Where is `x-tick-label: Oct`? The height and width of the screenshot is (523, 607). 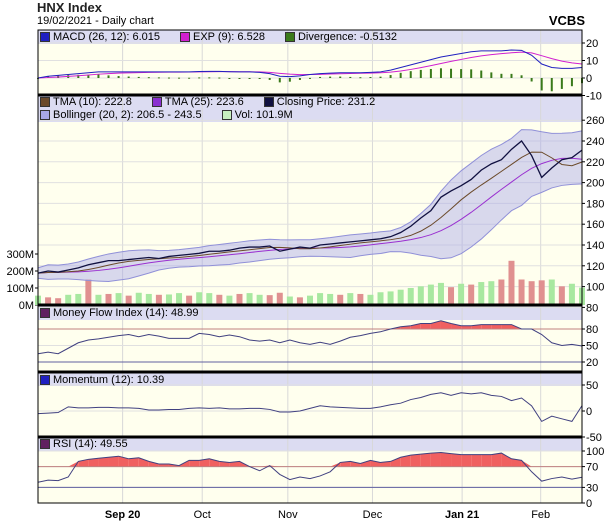 x-tick-label: Oct is located at coordinates (202, 515).